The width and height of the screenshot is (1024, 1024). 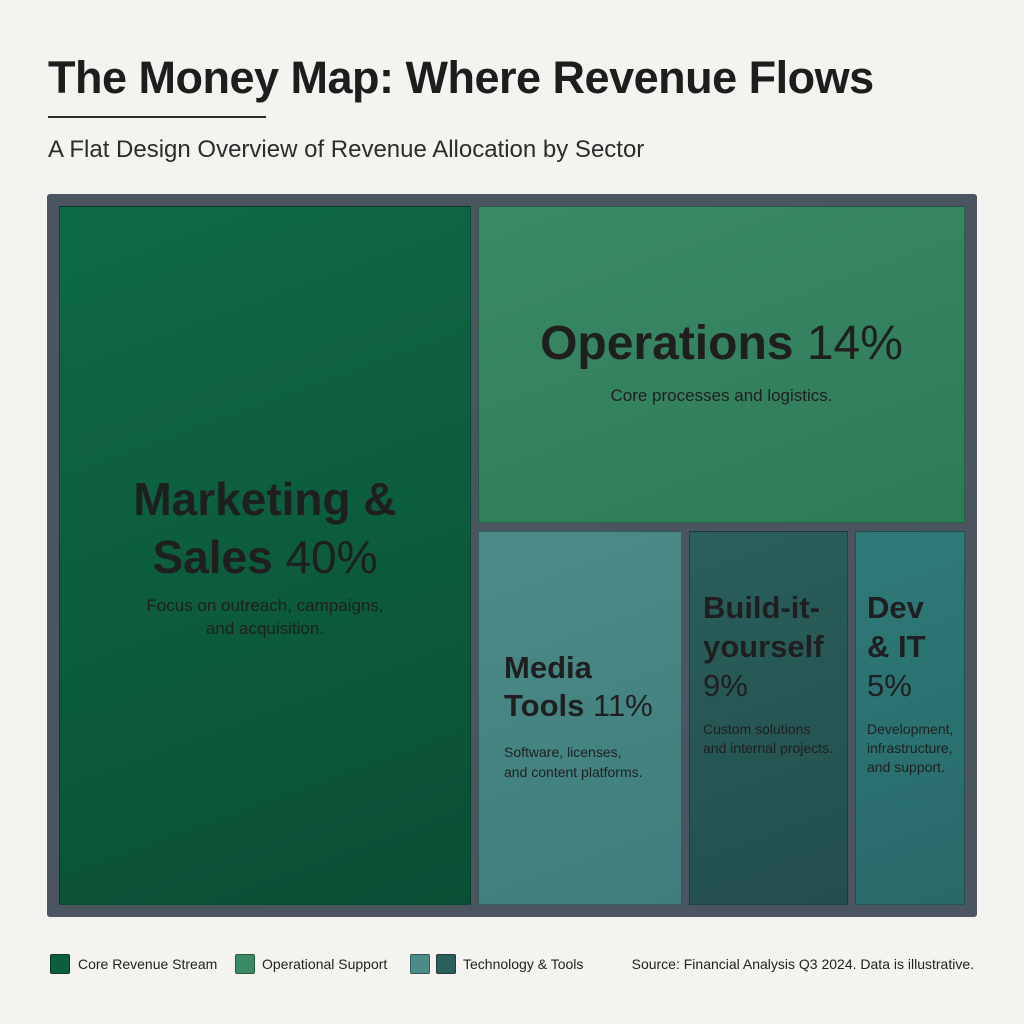 I want to click on tile-description-line: infrastructure,, so click(x=910, y=748).